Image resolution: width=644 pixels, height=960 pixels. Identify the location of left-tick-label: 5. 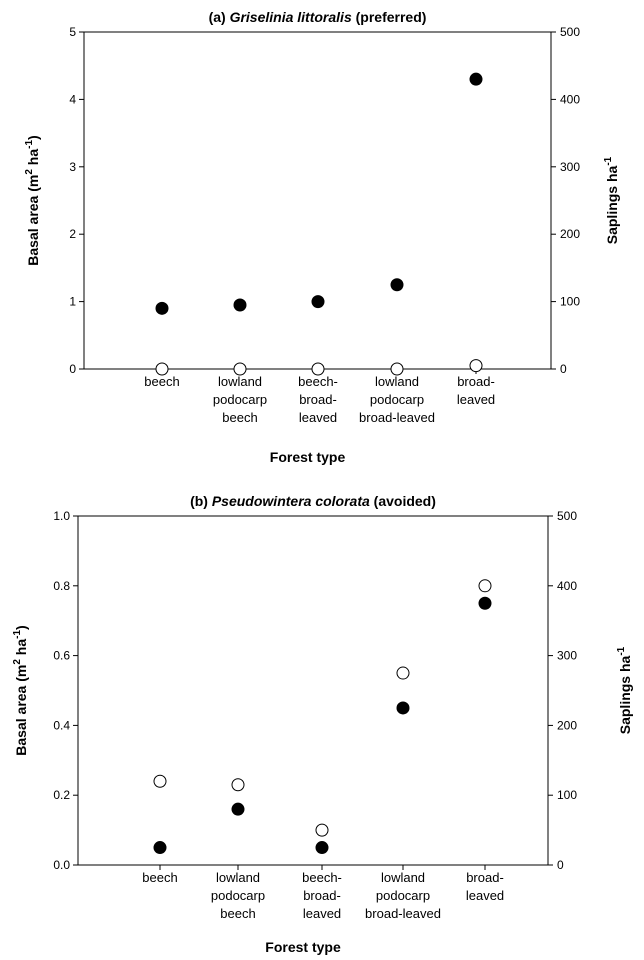
(72, 32).